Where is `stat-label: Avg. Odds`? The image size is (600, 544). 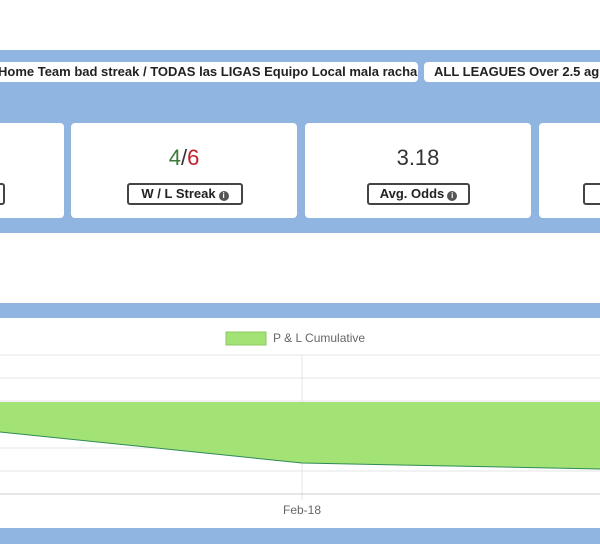
stat-label: Avg. Odds is located at coordinates (412, 193).